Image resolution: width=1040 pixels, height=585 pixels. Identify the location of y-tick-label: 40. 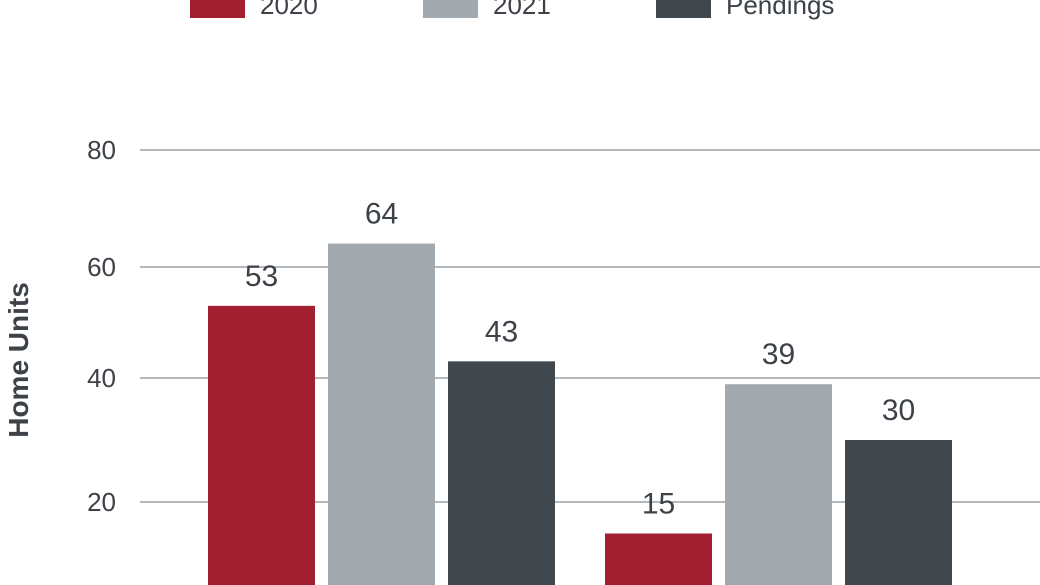
(101, 378).